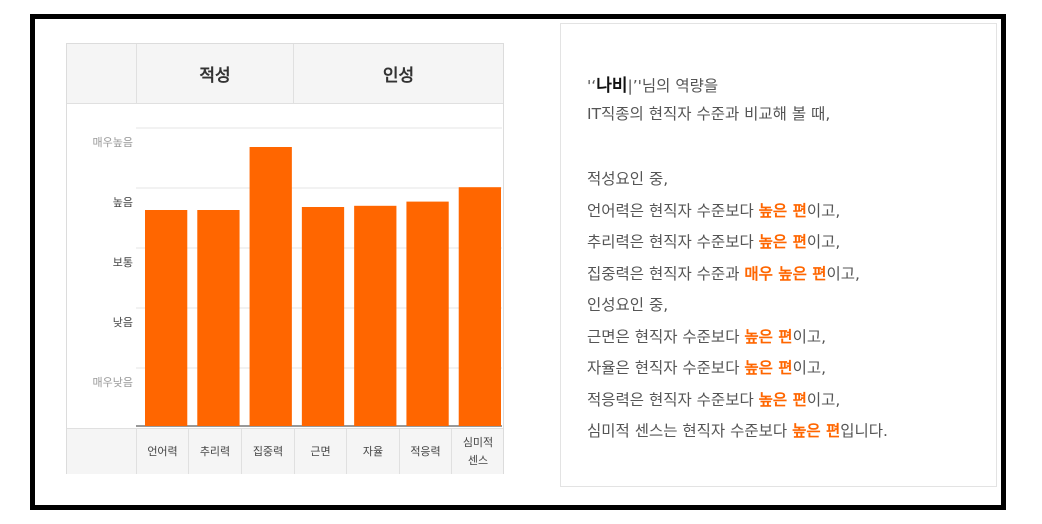  Describe the element at coordinates (215, 74) in the screenshot. I see `group-header-aptitude: 적성` at that location.